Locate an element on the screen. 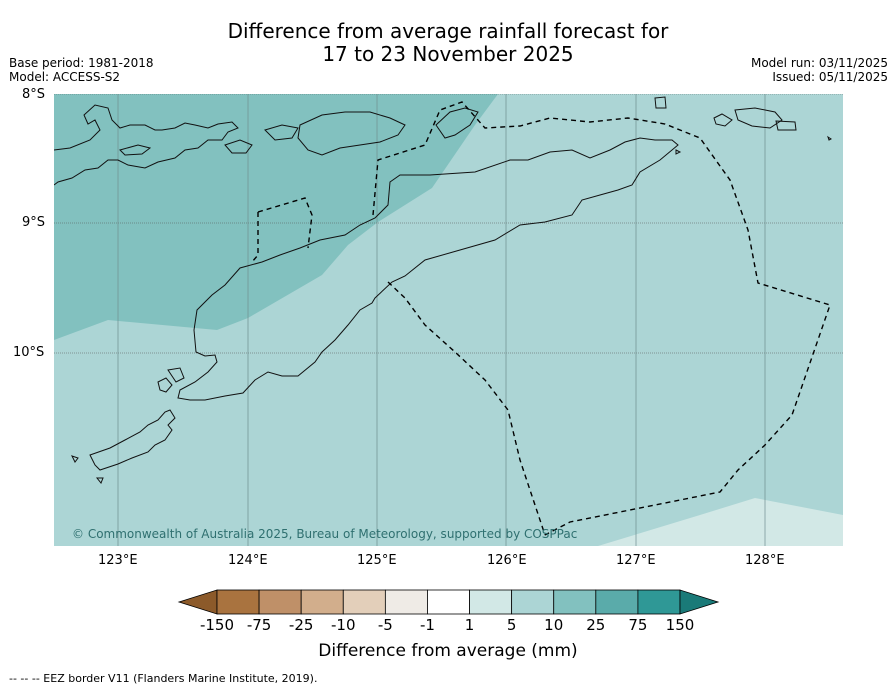 This screenshot has height=690, width=896. lon-label-123e: 123°E is located at coordinates (118, 560).